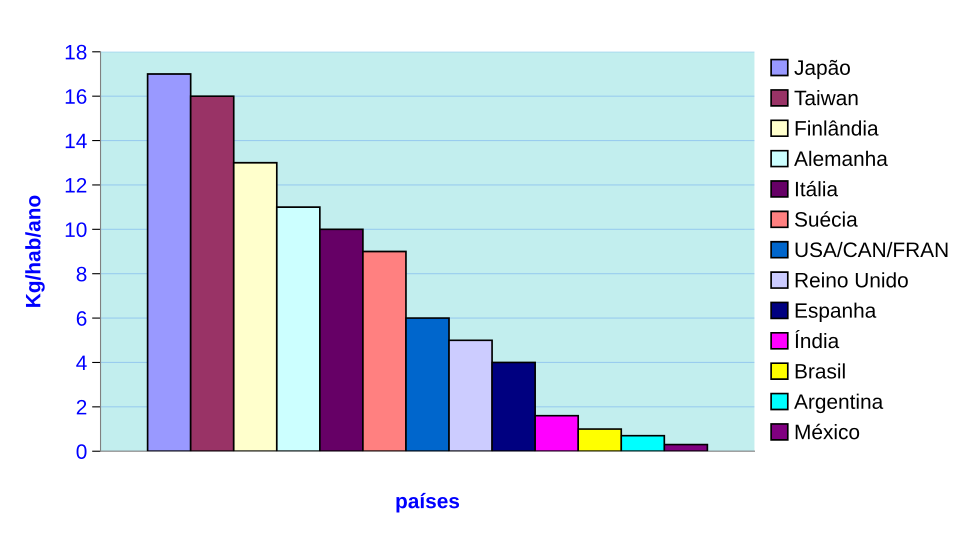 The width and height of the screenshot is (976, 534). Describe the element at coordinates (81, 274) in the screenshot. I see `y-tick-label: 8` at that location.